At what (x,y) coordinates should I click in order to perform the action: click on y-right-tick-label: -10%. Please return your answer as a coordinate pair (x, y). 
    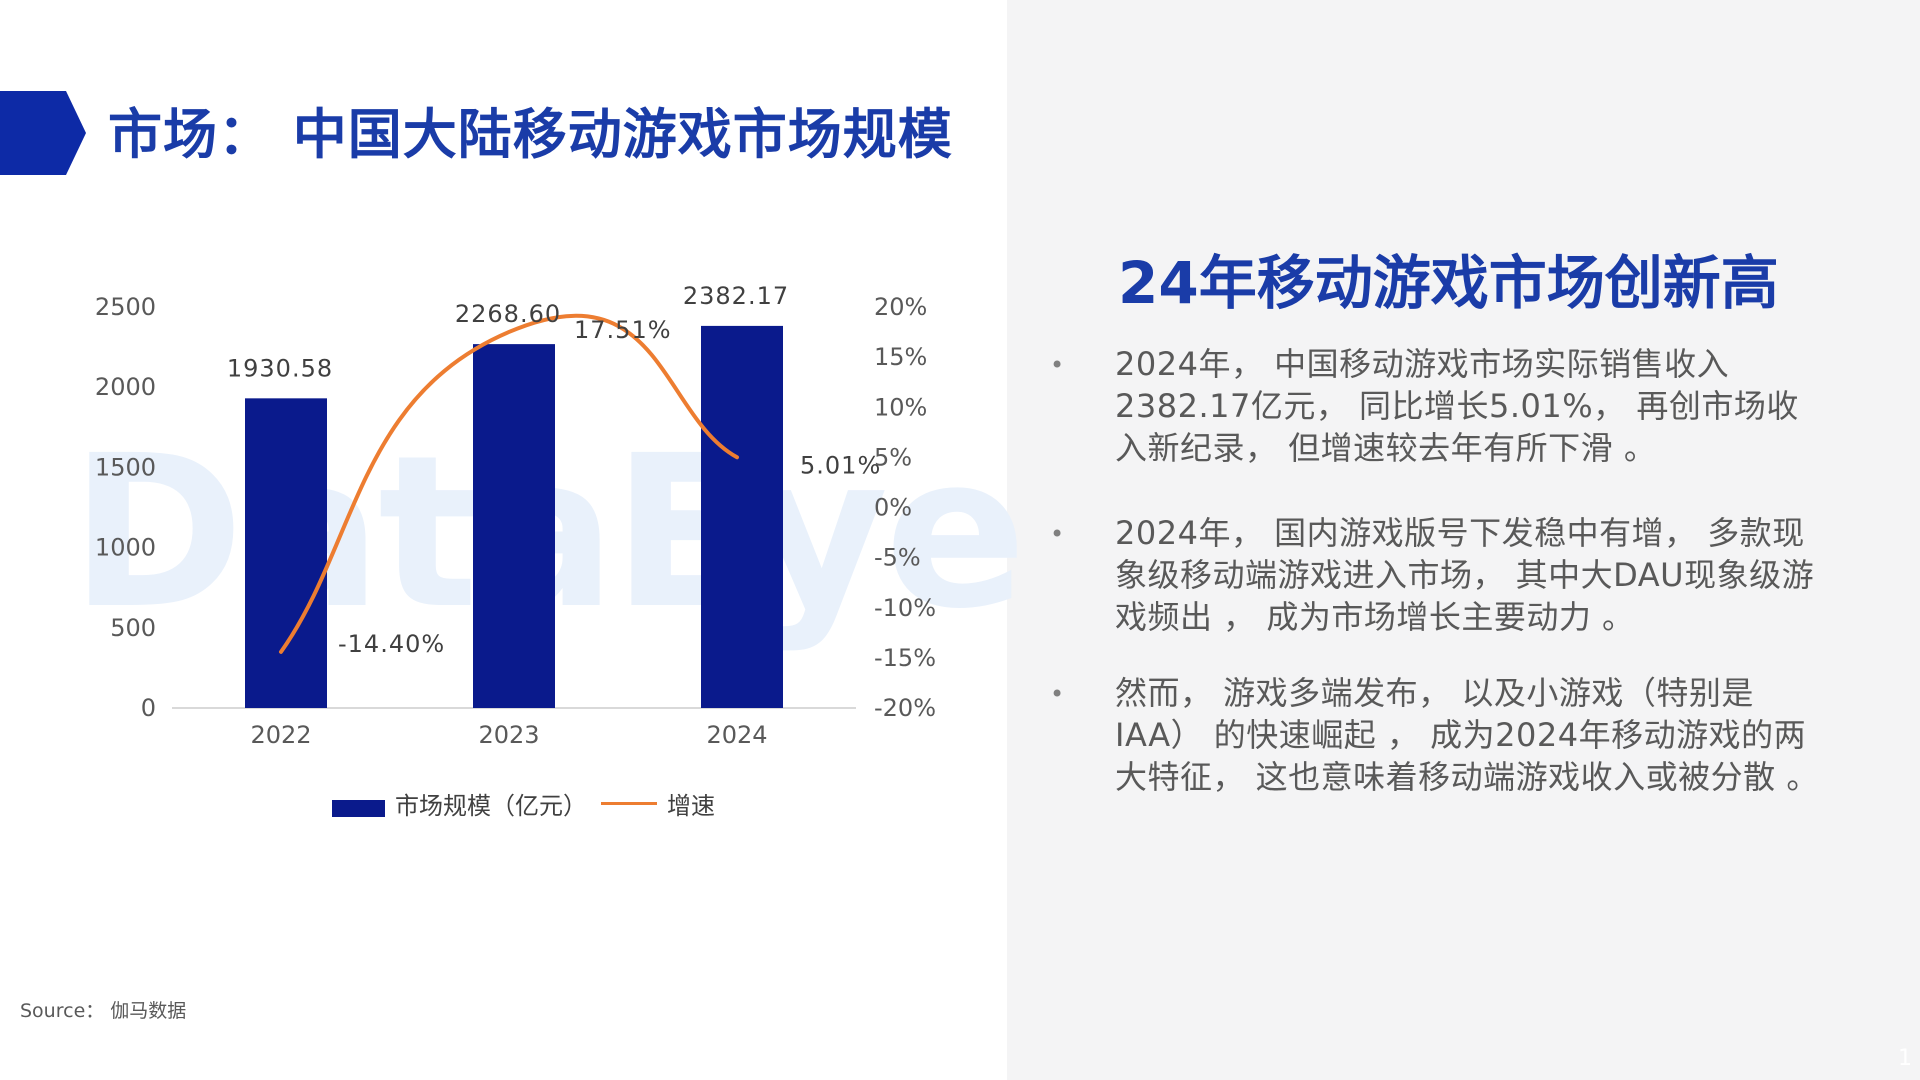
    Looking at the image, I should click on (905, 608).